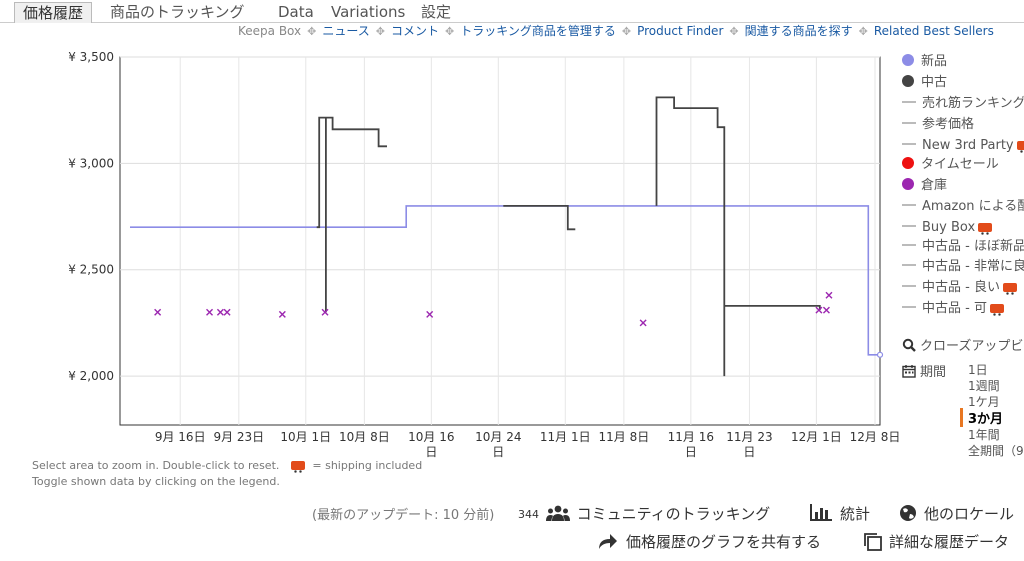 This screenshot has width=1024, height=561. What do you see at coordinates (981, 417) in the screenshot?
I see `range-3months: 3か月` at bounding box center [981, 417].